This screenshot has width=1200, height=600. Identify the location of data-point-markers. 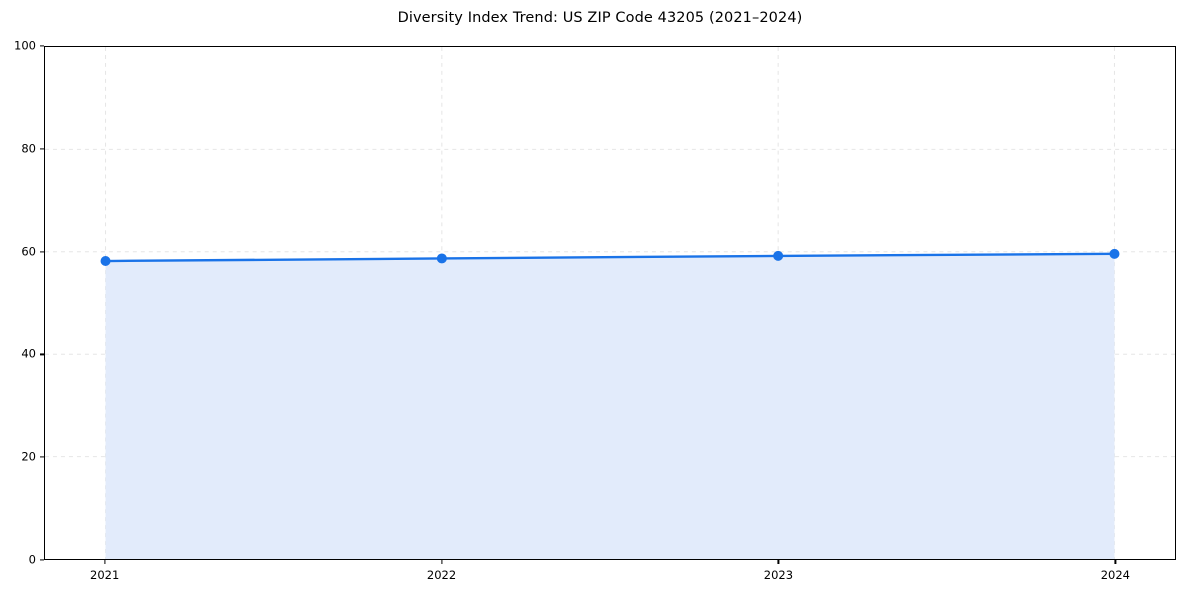
(610, 257).